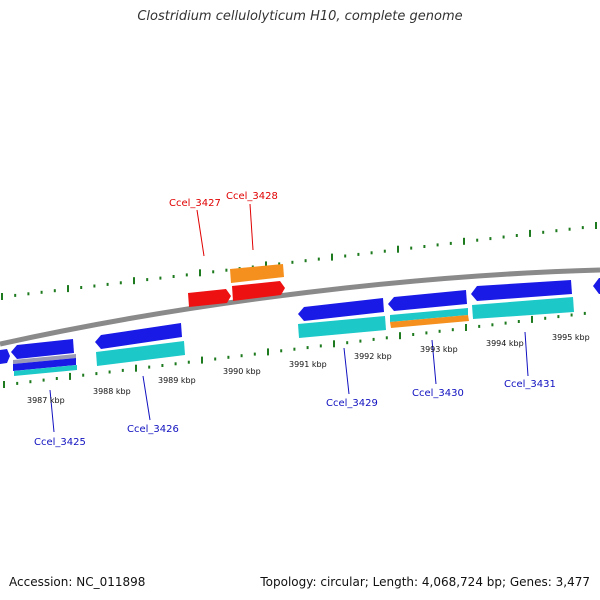 This screenshot has height=600, width=600. Describe the element at coordinates (429, 321) in the screenshot. I see `gene-ccel-3430-orange-bar` at that location.